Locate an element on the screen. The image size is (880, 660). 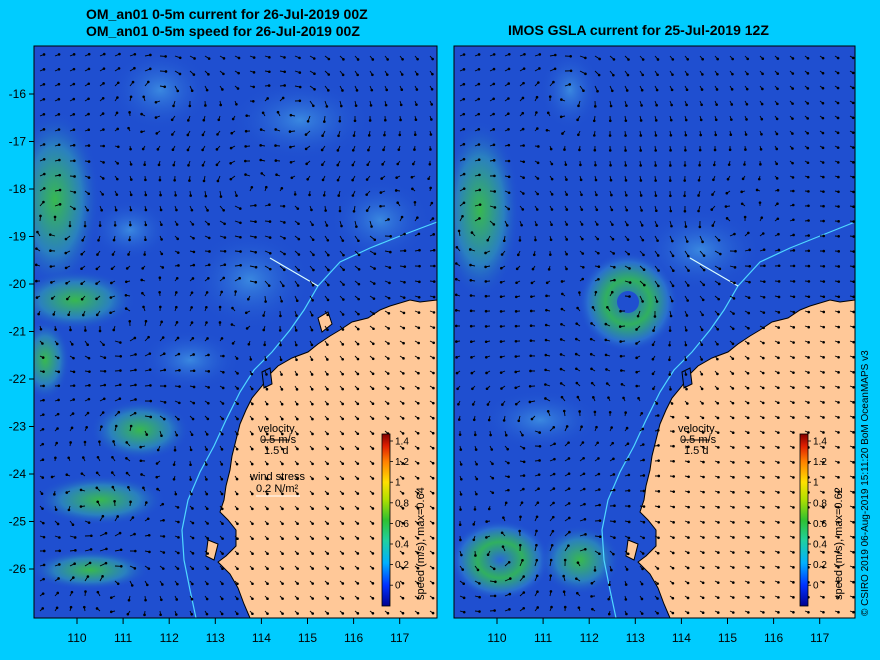
right-panel-title: IMOS GSLA current for 25-Jul-2019 12Z is located at coordinates (638, 30).